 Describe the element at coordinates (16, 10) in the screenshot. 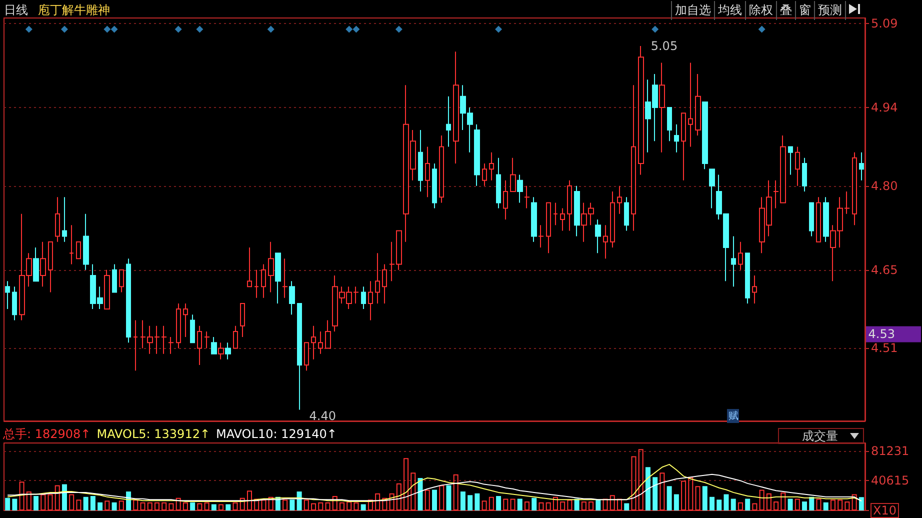

I see `chart-title: 日线` at that location.